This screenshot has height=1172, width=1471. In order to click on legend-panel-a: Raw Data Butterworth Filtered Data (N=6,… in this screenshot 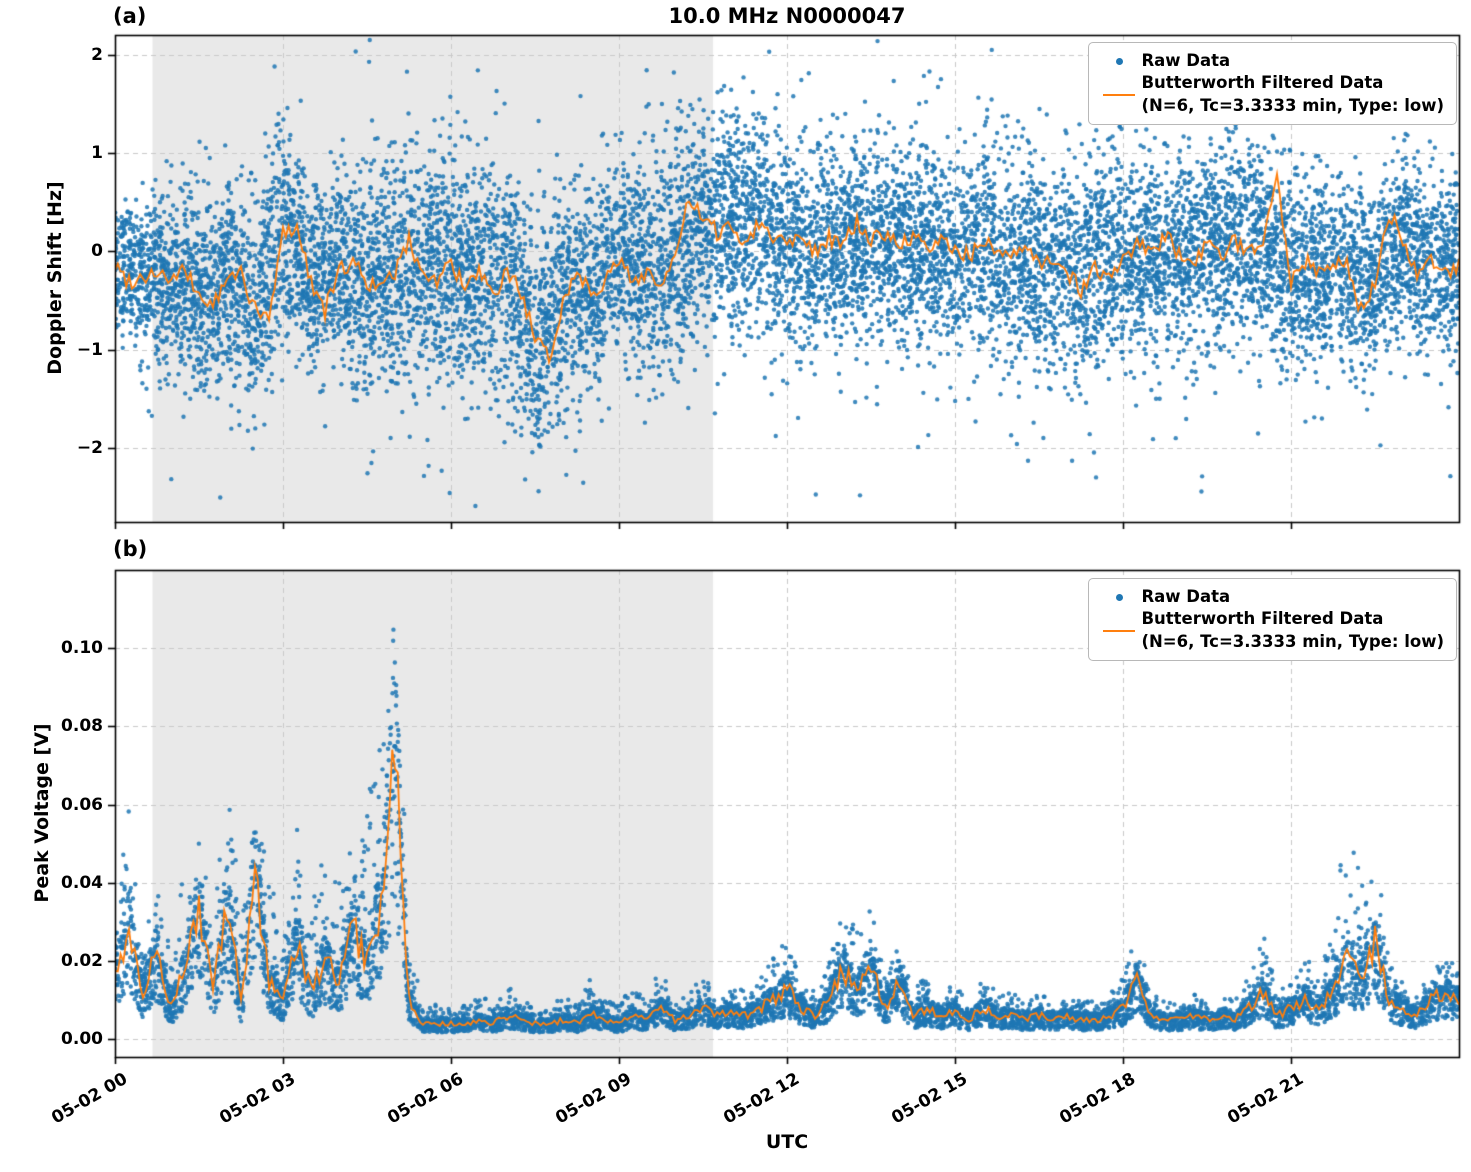, I will do `click(1272, 83)`.